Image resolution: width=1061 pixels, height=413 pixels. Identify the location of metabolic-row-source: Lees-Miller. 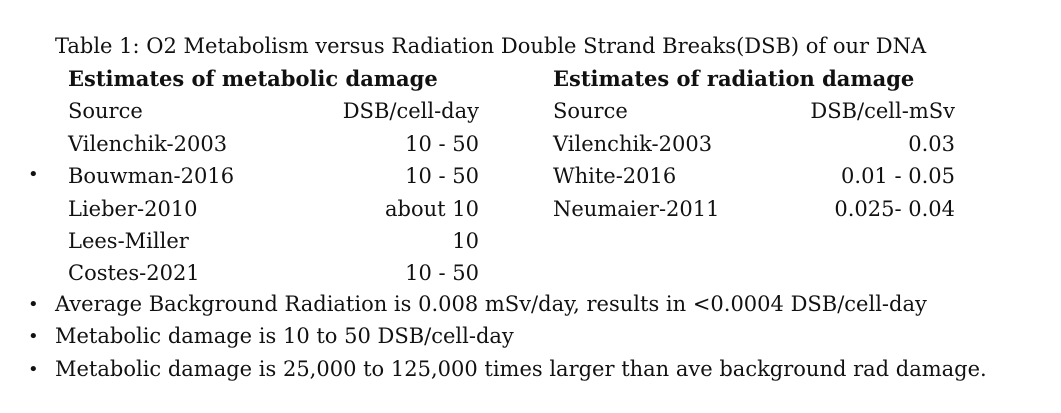
(128, 241).